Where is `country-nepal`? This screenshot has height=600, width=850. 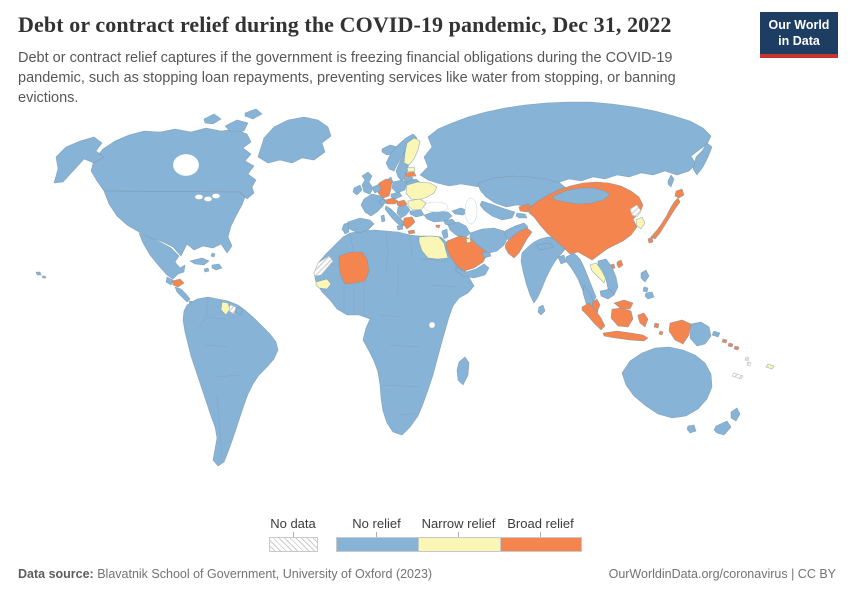 country-nepal is located at coordinates (545, 246).